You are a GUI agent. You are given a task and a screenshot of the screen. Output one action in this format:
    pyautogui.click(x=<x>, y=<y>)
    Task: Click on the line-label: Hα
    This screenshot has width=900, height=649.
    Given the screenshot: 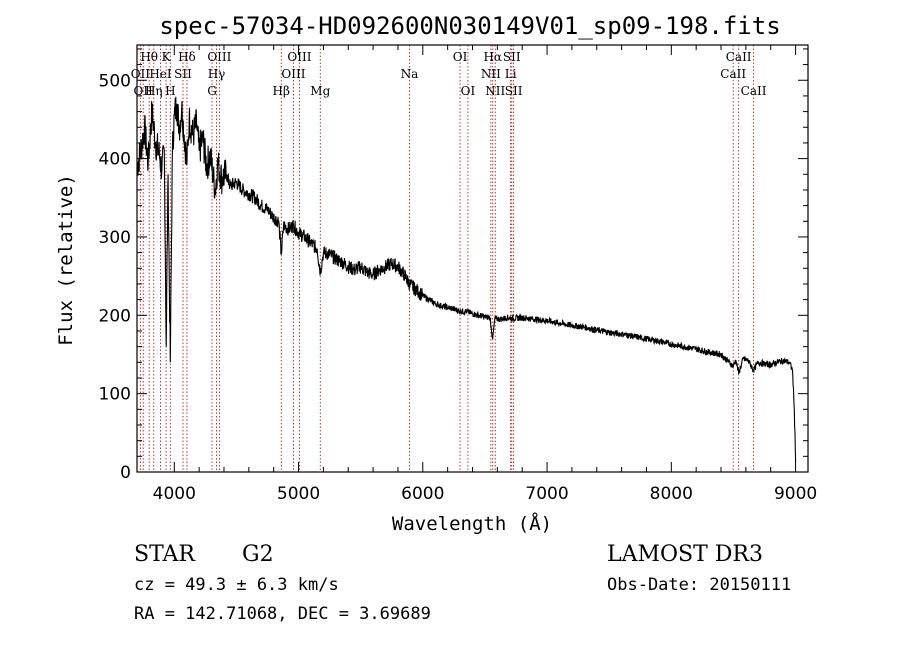 What is the action you would take?
    pyautogui.click(x=492, y=57)
    